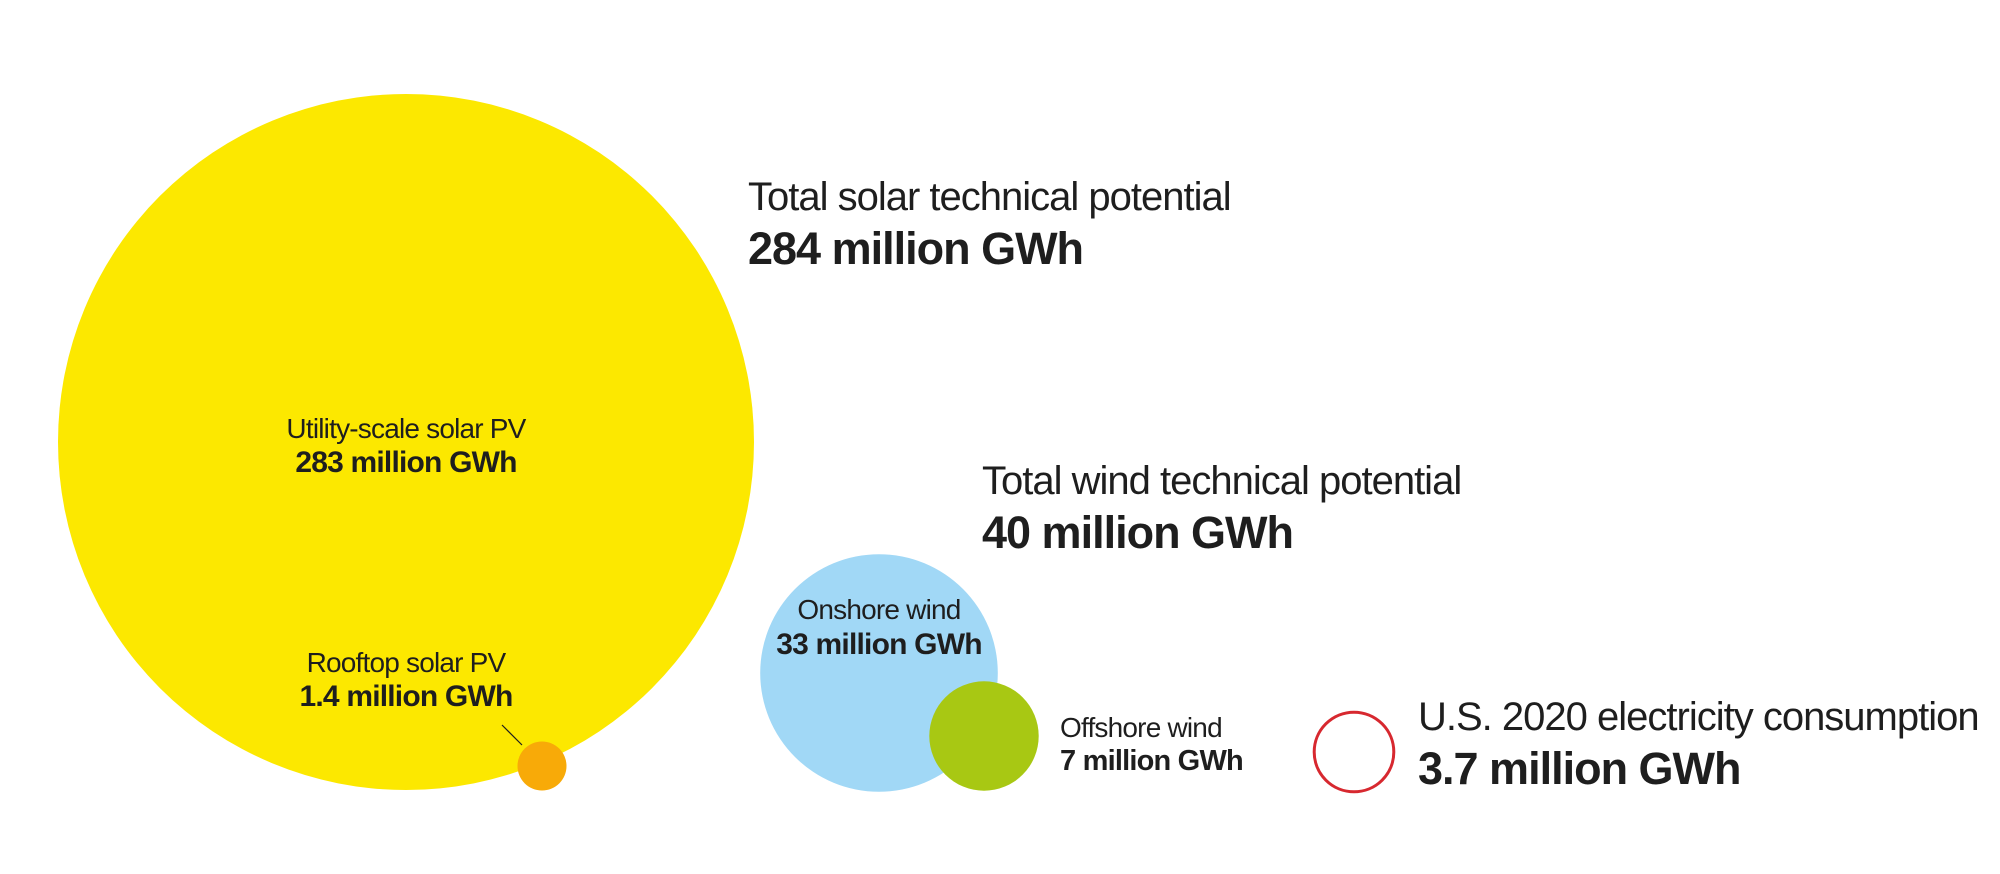 The height and width of the screenshot is (874, 2000). I want to click on total-solar-value: 284 million GWh, so click(915, 248).